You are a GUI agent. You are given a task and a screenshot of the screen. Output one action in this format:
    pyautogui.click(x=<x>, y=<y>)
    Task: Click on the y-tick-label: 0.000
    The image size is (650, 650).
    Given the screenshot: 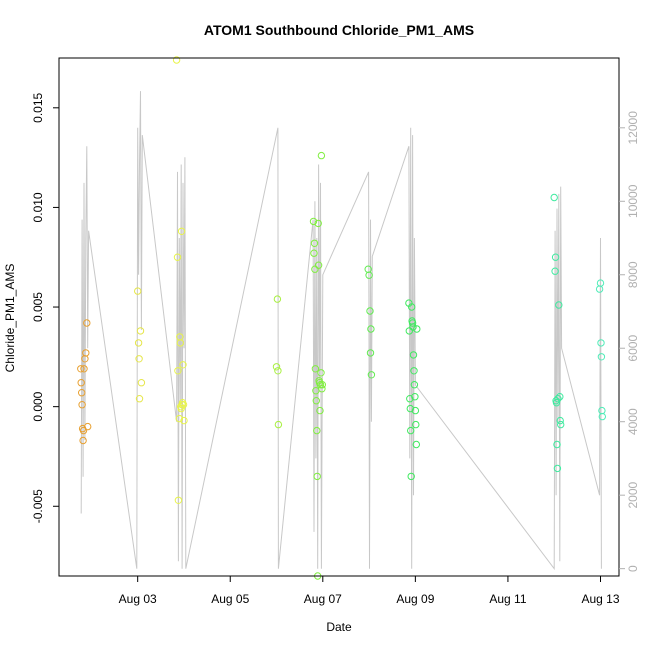 What is the action you would take?
    pyautogui.click(x=38, y=406)
    